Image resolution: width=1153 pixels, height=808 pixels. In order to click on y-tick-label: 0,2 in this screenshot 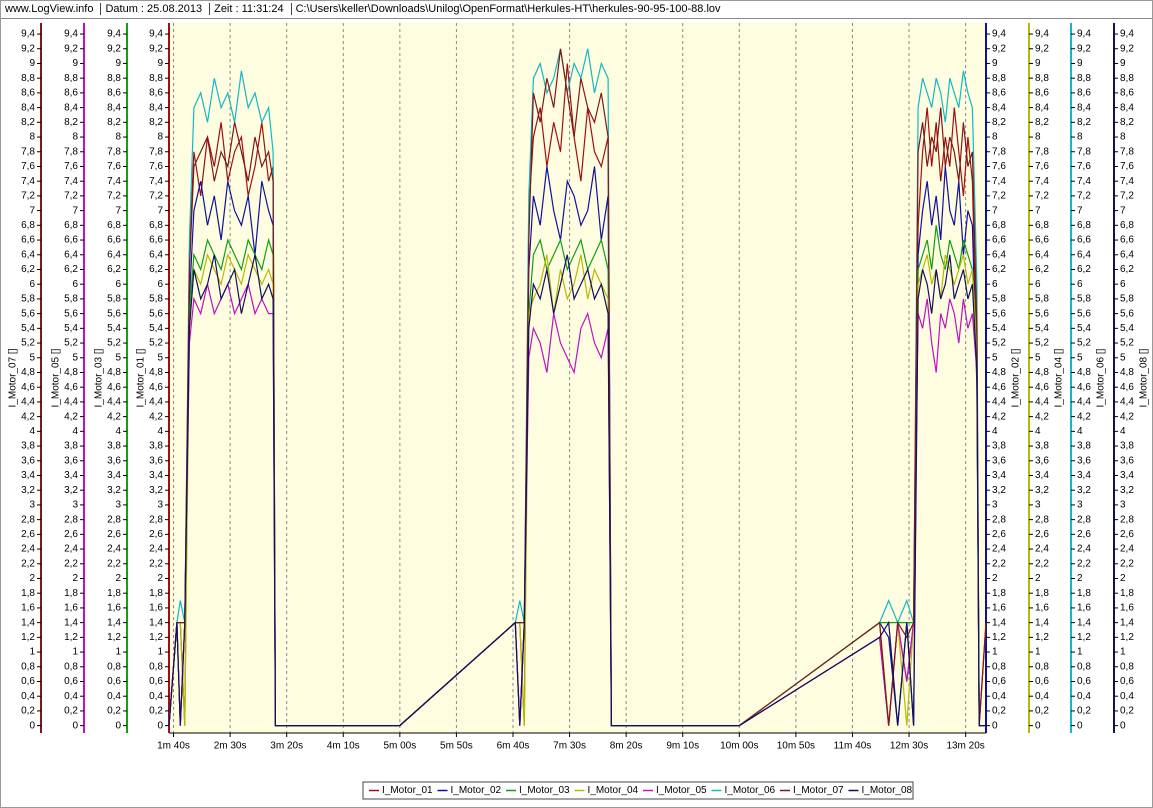, I will do `click(1084, 711)`.